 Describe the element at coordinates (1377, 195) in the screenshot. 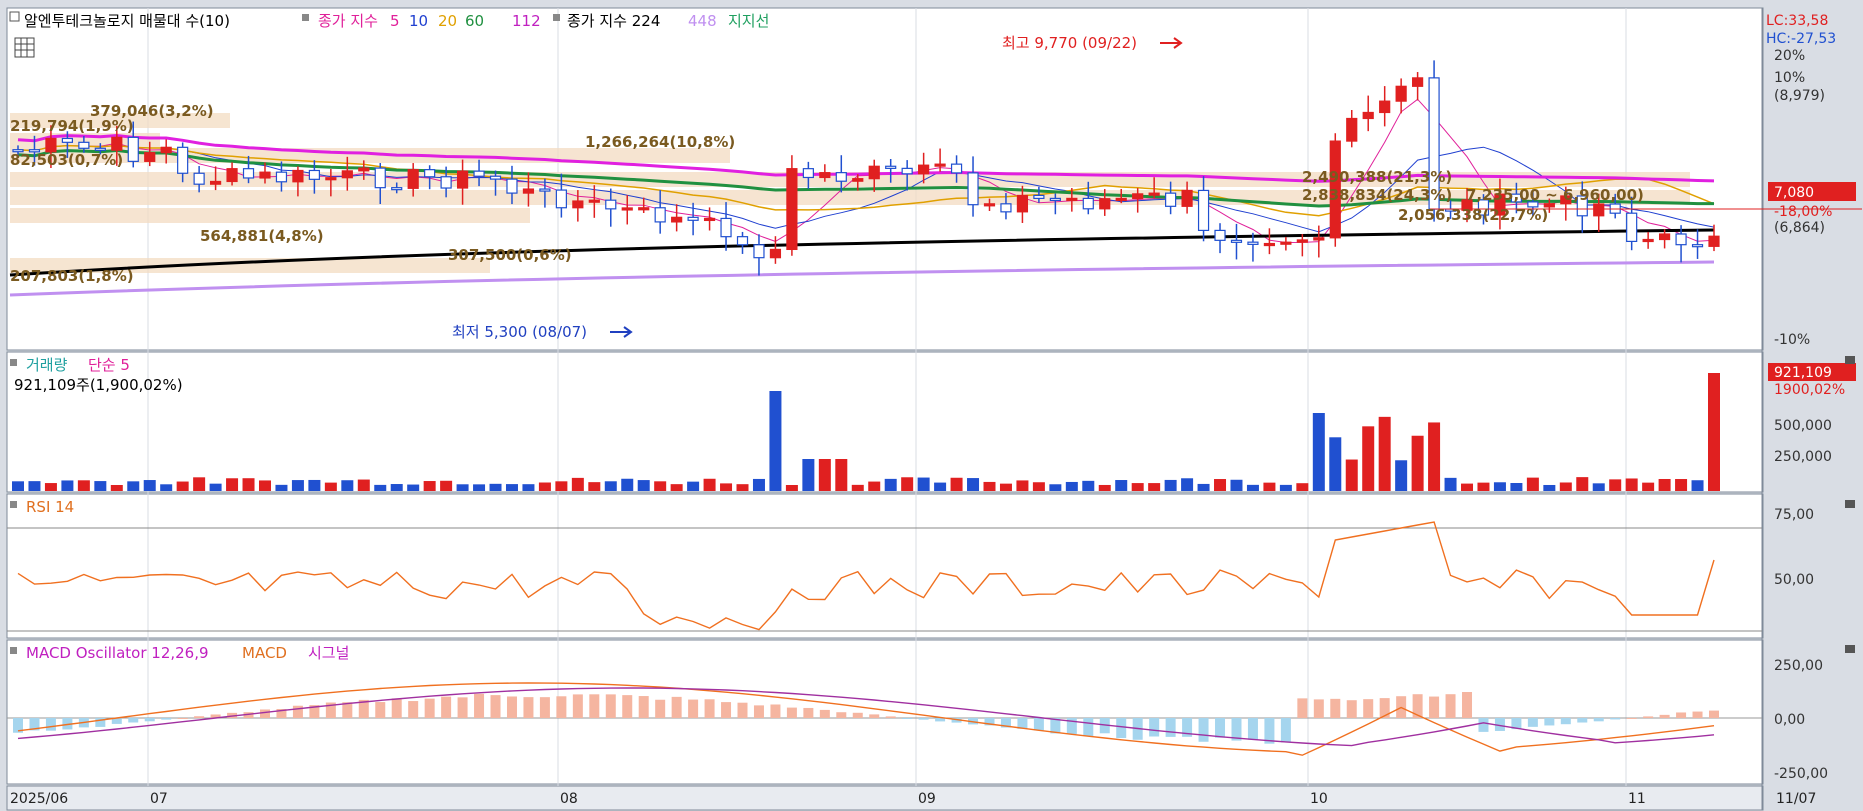

I see `vp-label-6: 2,838,834(24,3%)` at that location.